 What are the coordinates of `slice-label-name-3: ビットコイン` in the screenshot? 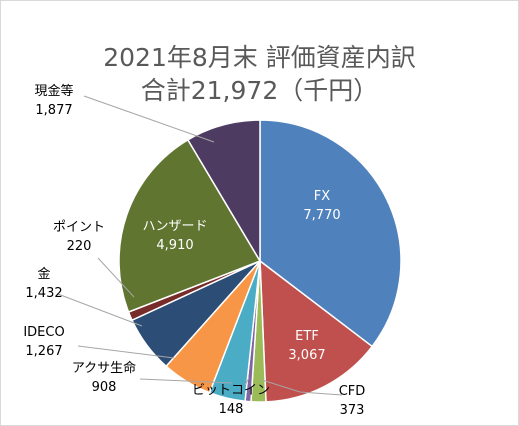 It's located at (231, 390).